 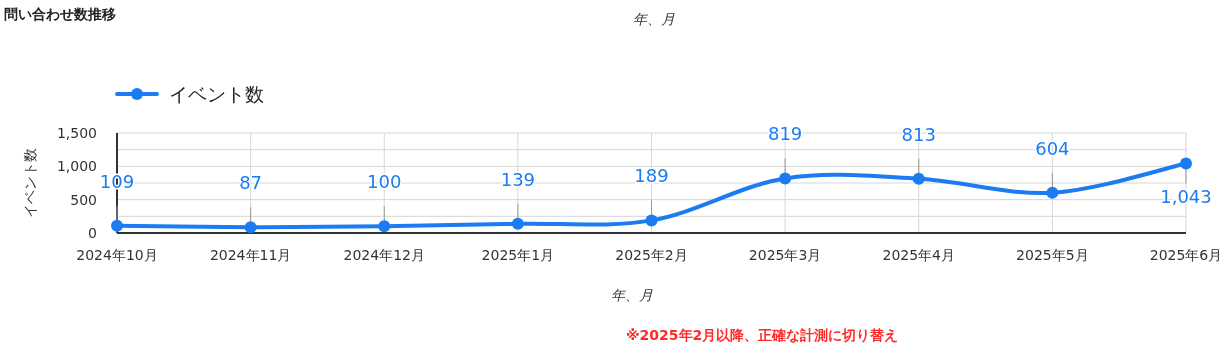 I want to click on chart-title: 問い合わせ数推移, so click(x=60, y=14).